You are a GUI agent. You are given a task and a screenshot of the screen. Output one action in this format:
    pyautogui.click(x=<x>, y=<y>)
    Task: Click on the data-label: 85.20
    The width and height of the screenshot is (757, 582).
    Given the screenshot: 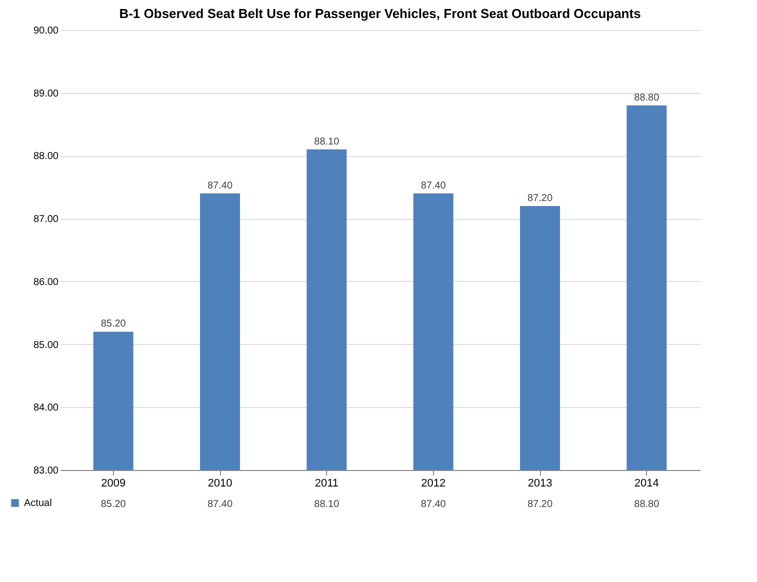 What is the action you would take?
    pyautogui.click(x=113, y=504)
    